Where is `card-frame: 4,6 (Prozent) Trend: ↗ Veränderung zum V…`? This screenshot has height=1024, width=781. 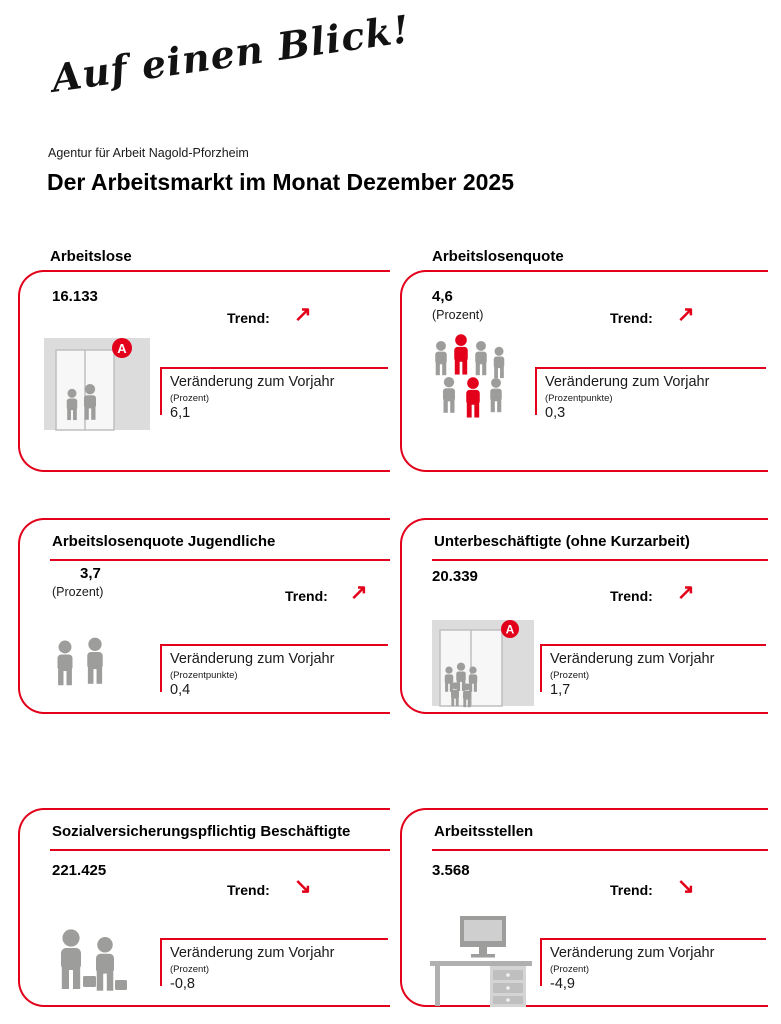
card-frame: 4,6 (Prozent) Trend: ↗ Veränderung zum V… is located at coordinates (584, 371).